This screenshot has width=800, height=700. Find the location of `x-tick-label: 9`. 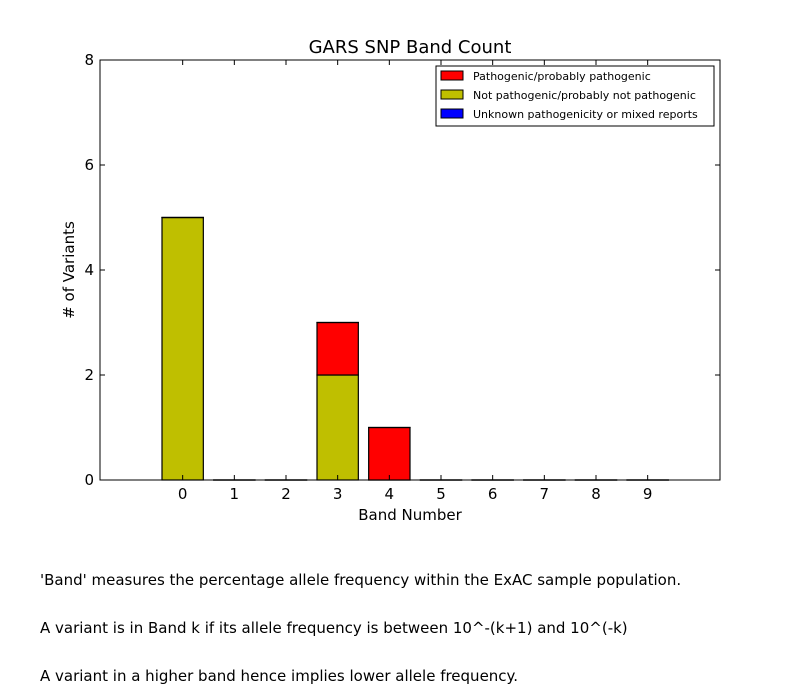

x-tick-label: 9 is located at coordinates (648, 494).